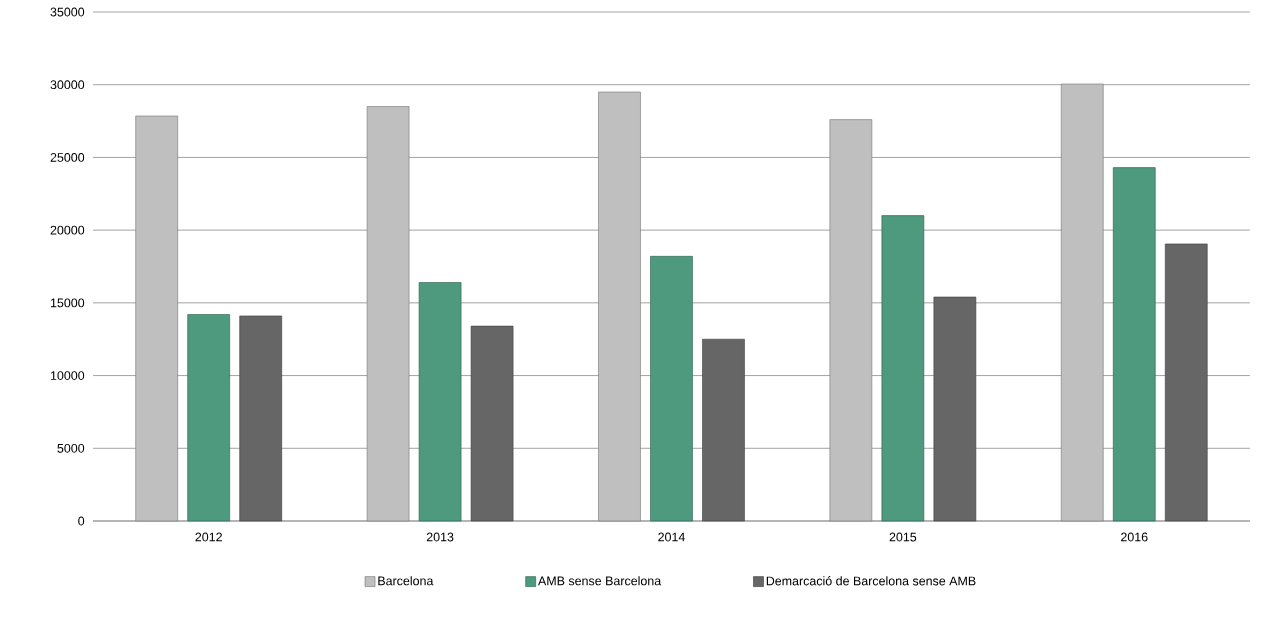  I want to click on legend-label: Demarcació de Barcelona sense AMB, so click(871, 581).